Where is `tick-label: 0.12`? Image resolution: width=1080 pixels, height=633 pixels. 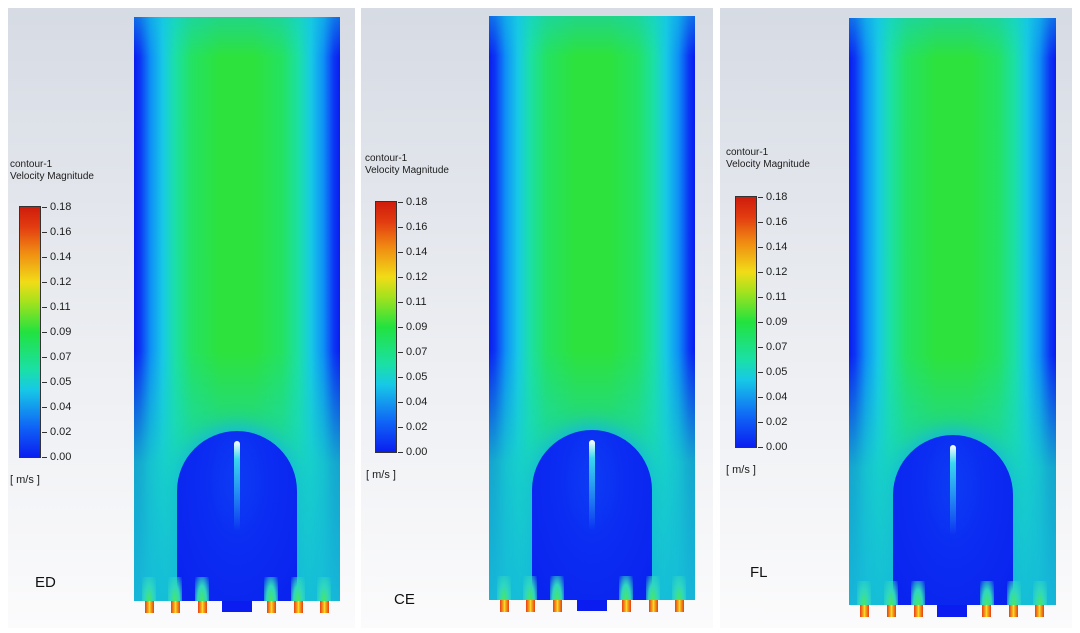 tick-label: 0.12 is located at coordinates (777, 272).